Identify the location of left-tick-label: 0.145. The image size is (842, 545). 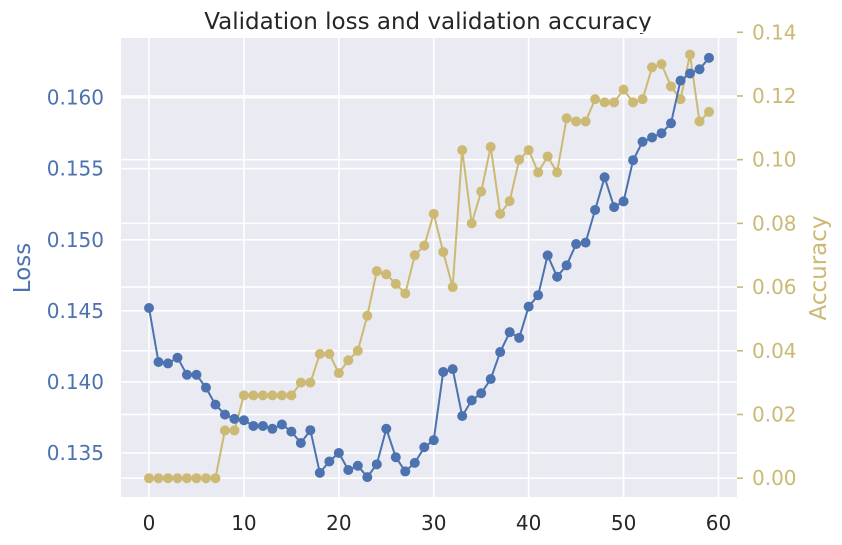
(75, 311).